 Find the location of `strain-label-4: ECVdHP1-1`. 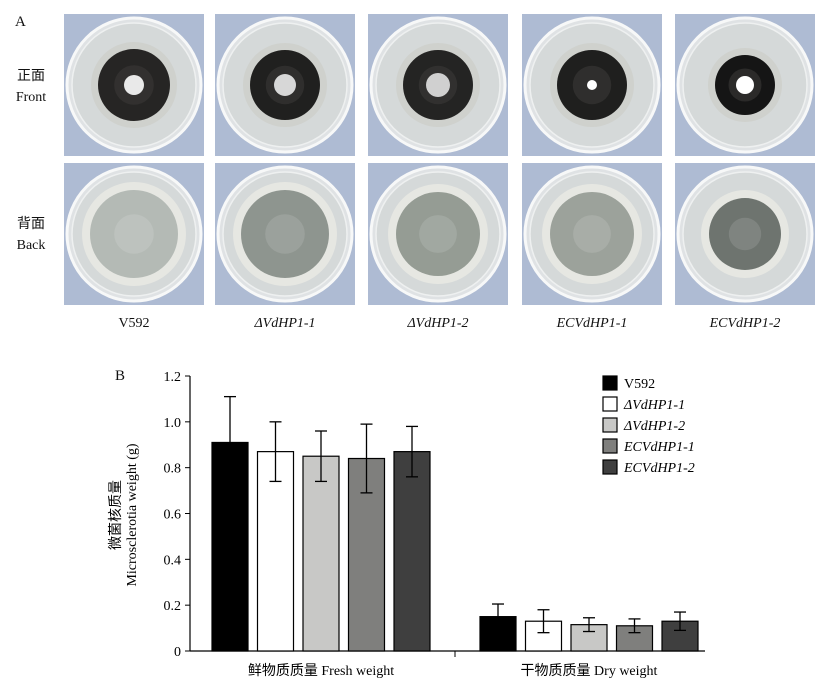

strain-label-4: ECVdHP1-1 is located at coordinates (592, 323).